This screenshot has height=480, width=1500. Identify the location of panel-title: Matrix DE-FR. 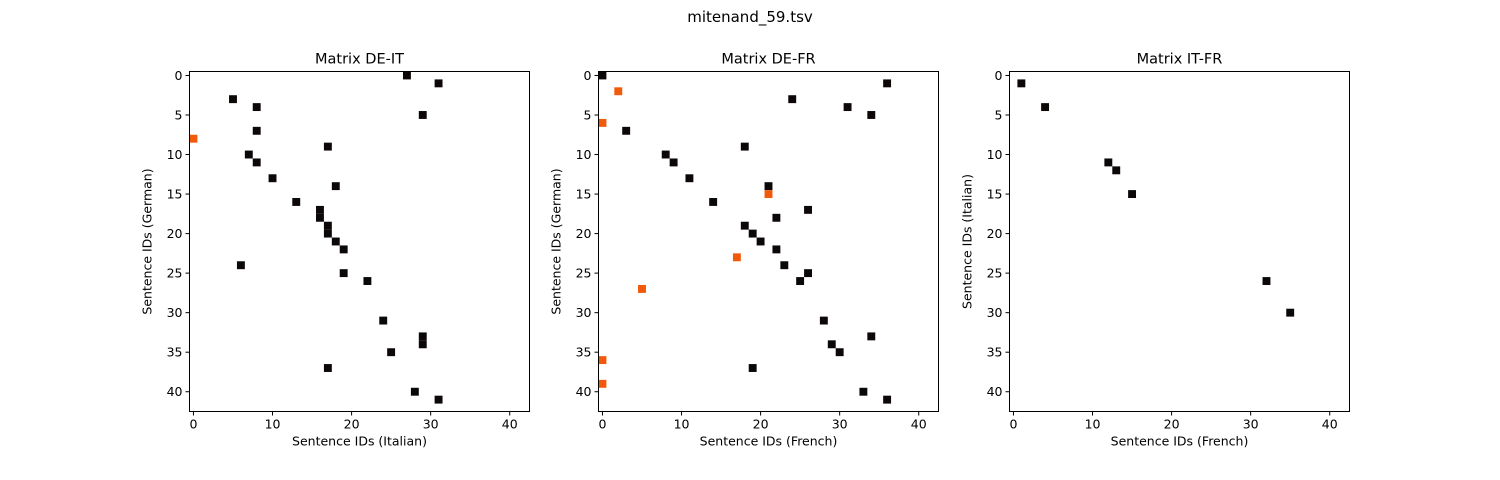
(768, 60).